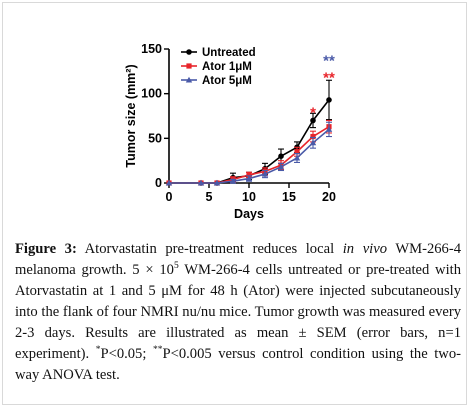 The height and width of the screenshot is (409, 471). What do you see at coordinates (169, 197) in the screenshot?
I see `x-tick-label: 0` at bounding box center [169, 197].